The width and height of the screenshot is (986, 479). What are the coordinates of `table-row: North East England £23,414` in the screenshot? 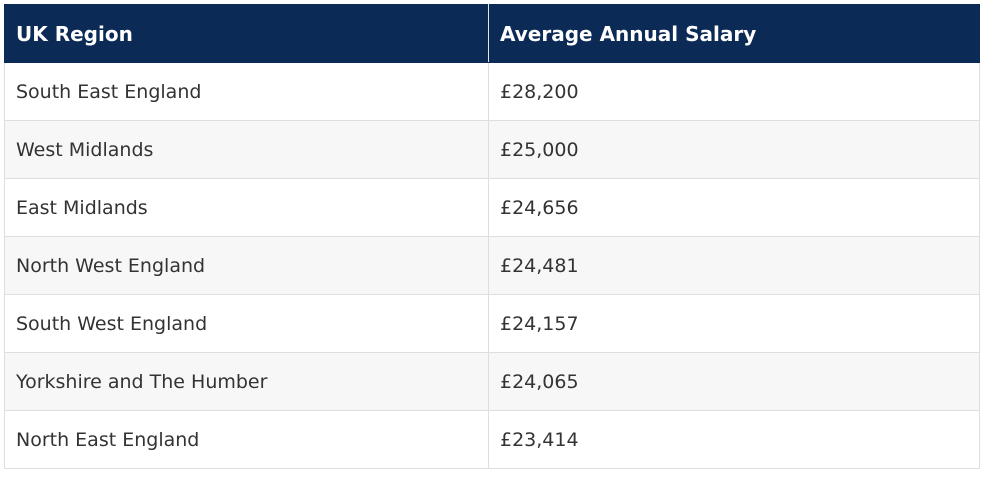 It's located at (492, 439).